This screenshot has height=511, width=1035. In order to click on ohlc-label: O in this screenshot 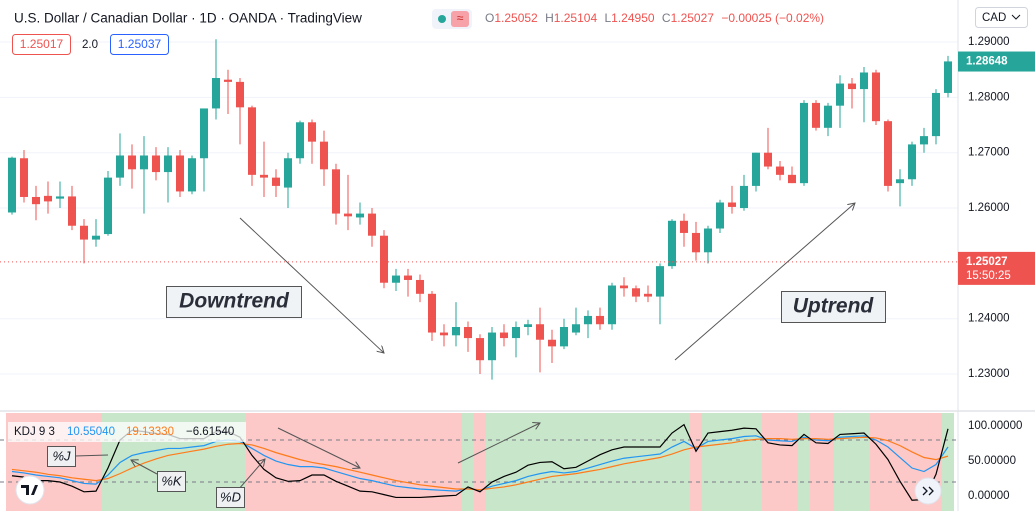, I will do `click(489, 18)`.